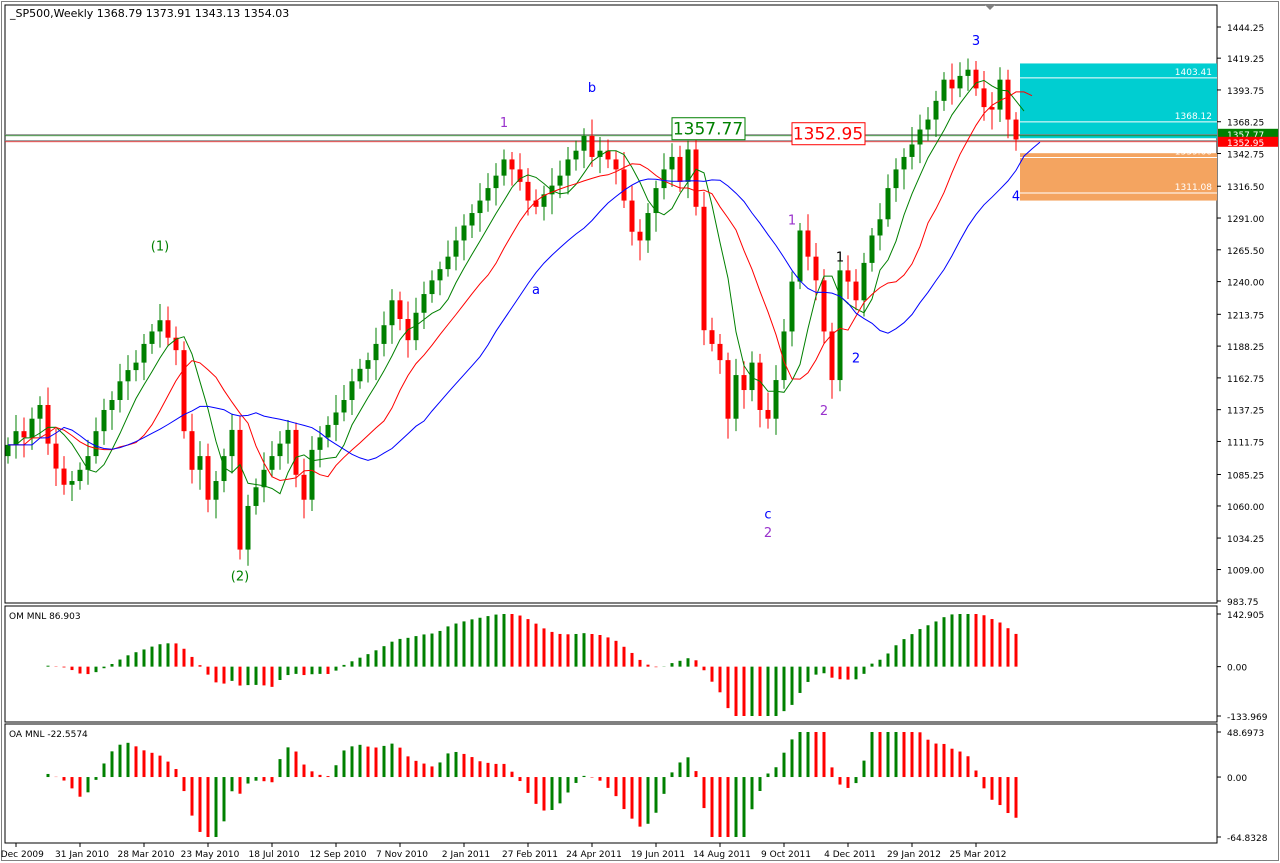 This screenshot has height=863, width=1280. I want to click on price-tick-label: 1393.75, so click(1245, 92).